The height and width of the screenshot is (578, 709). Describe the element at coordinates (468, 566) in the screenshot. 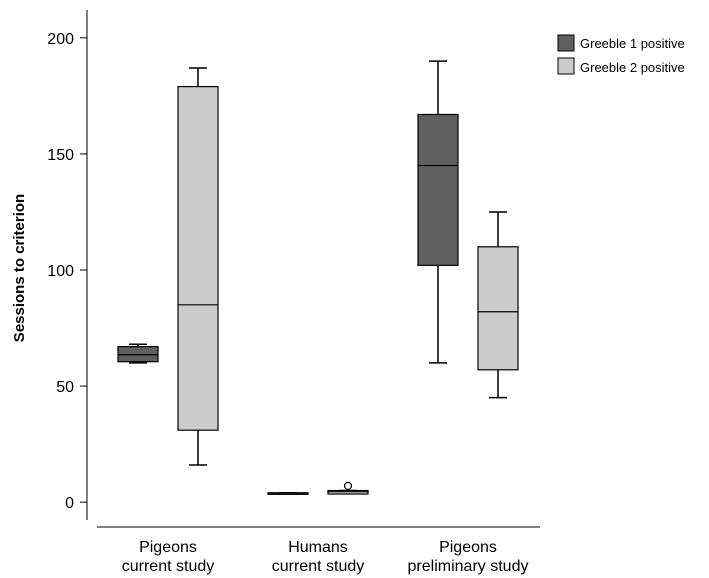

I see `x-category-label-3-line2: preliminary study` at that location.